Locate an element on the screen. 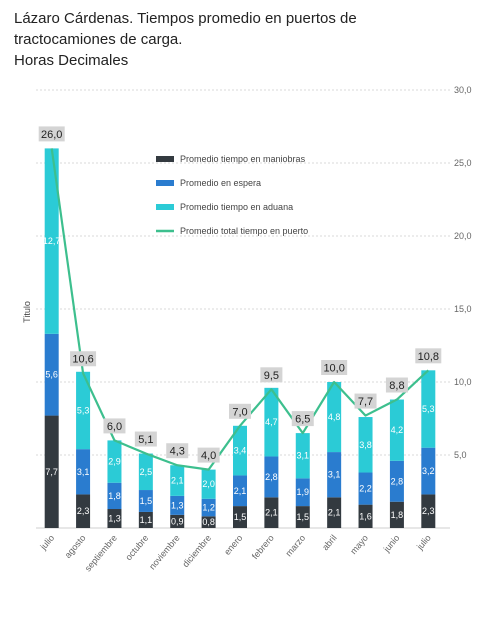 The image size is (494, 630). data-label: 4,7 is located at coordinates (271, 422).